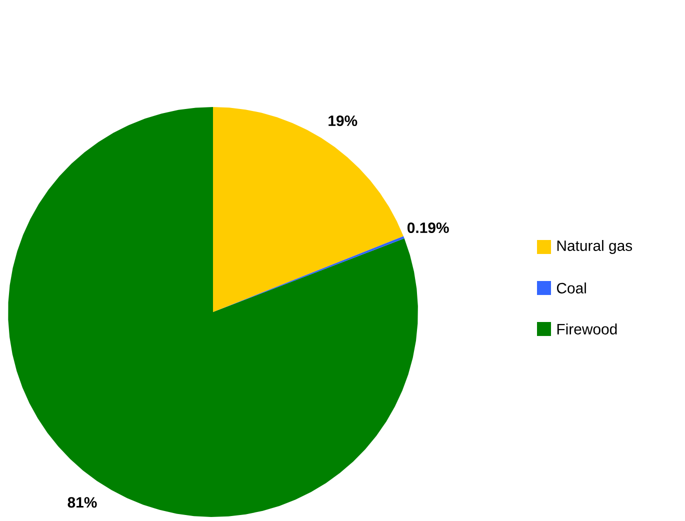 The image size is (685, 521). Describe the element at coordinates (82, 502) in the screenshot. I see `data-label: 81%` at that location.